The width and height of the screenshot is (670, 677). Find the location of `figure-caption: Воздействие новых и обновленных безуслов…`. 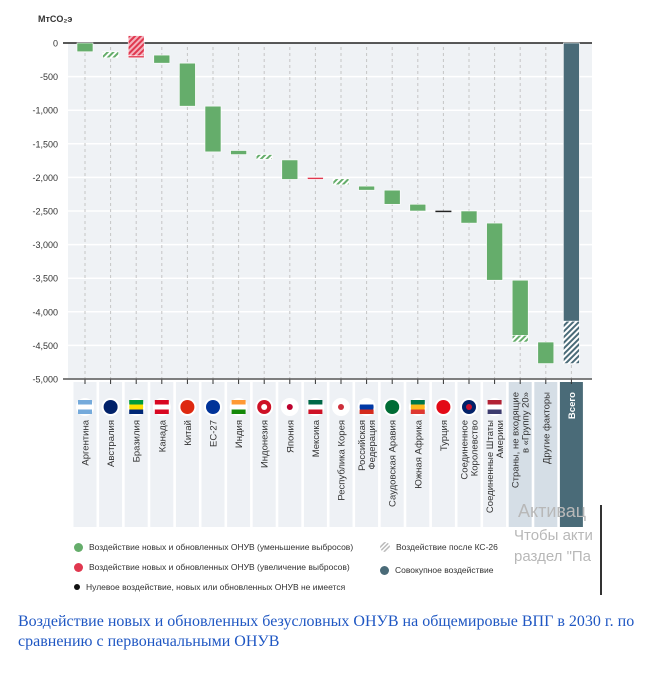

figure-caption: Воздействие новых и обновленных безуслов… is located at coordinates (326, 631).